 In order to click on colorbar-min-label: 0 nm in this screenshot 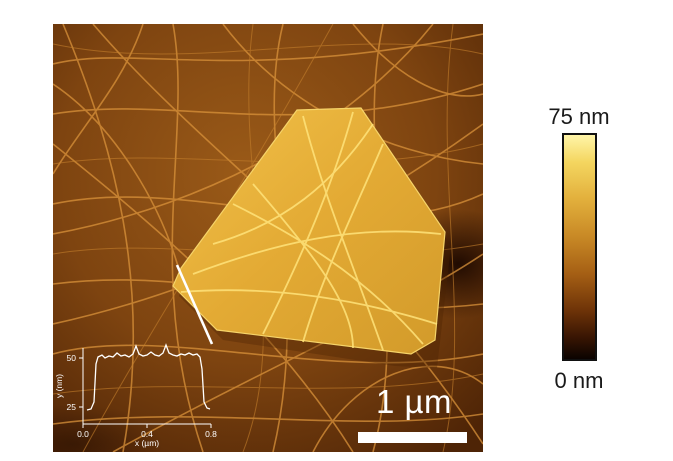, I will do `click(579, 380)`.